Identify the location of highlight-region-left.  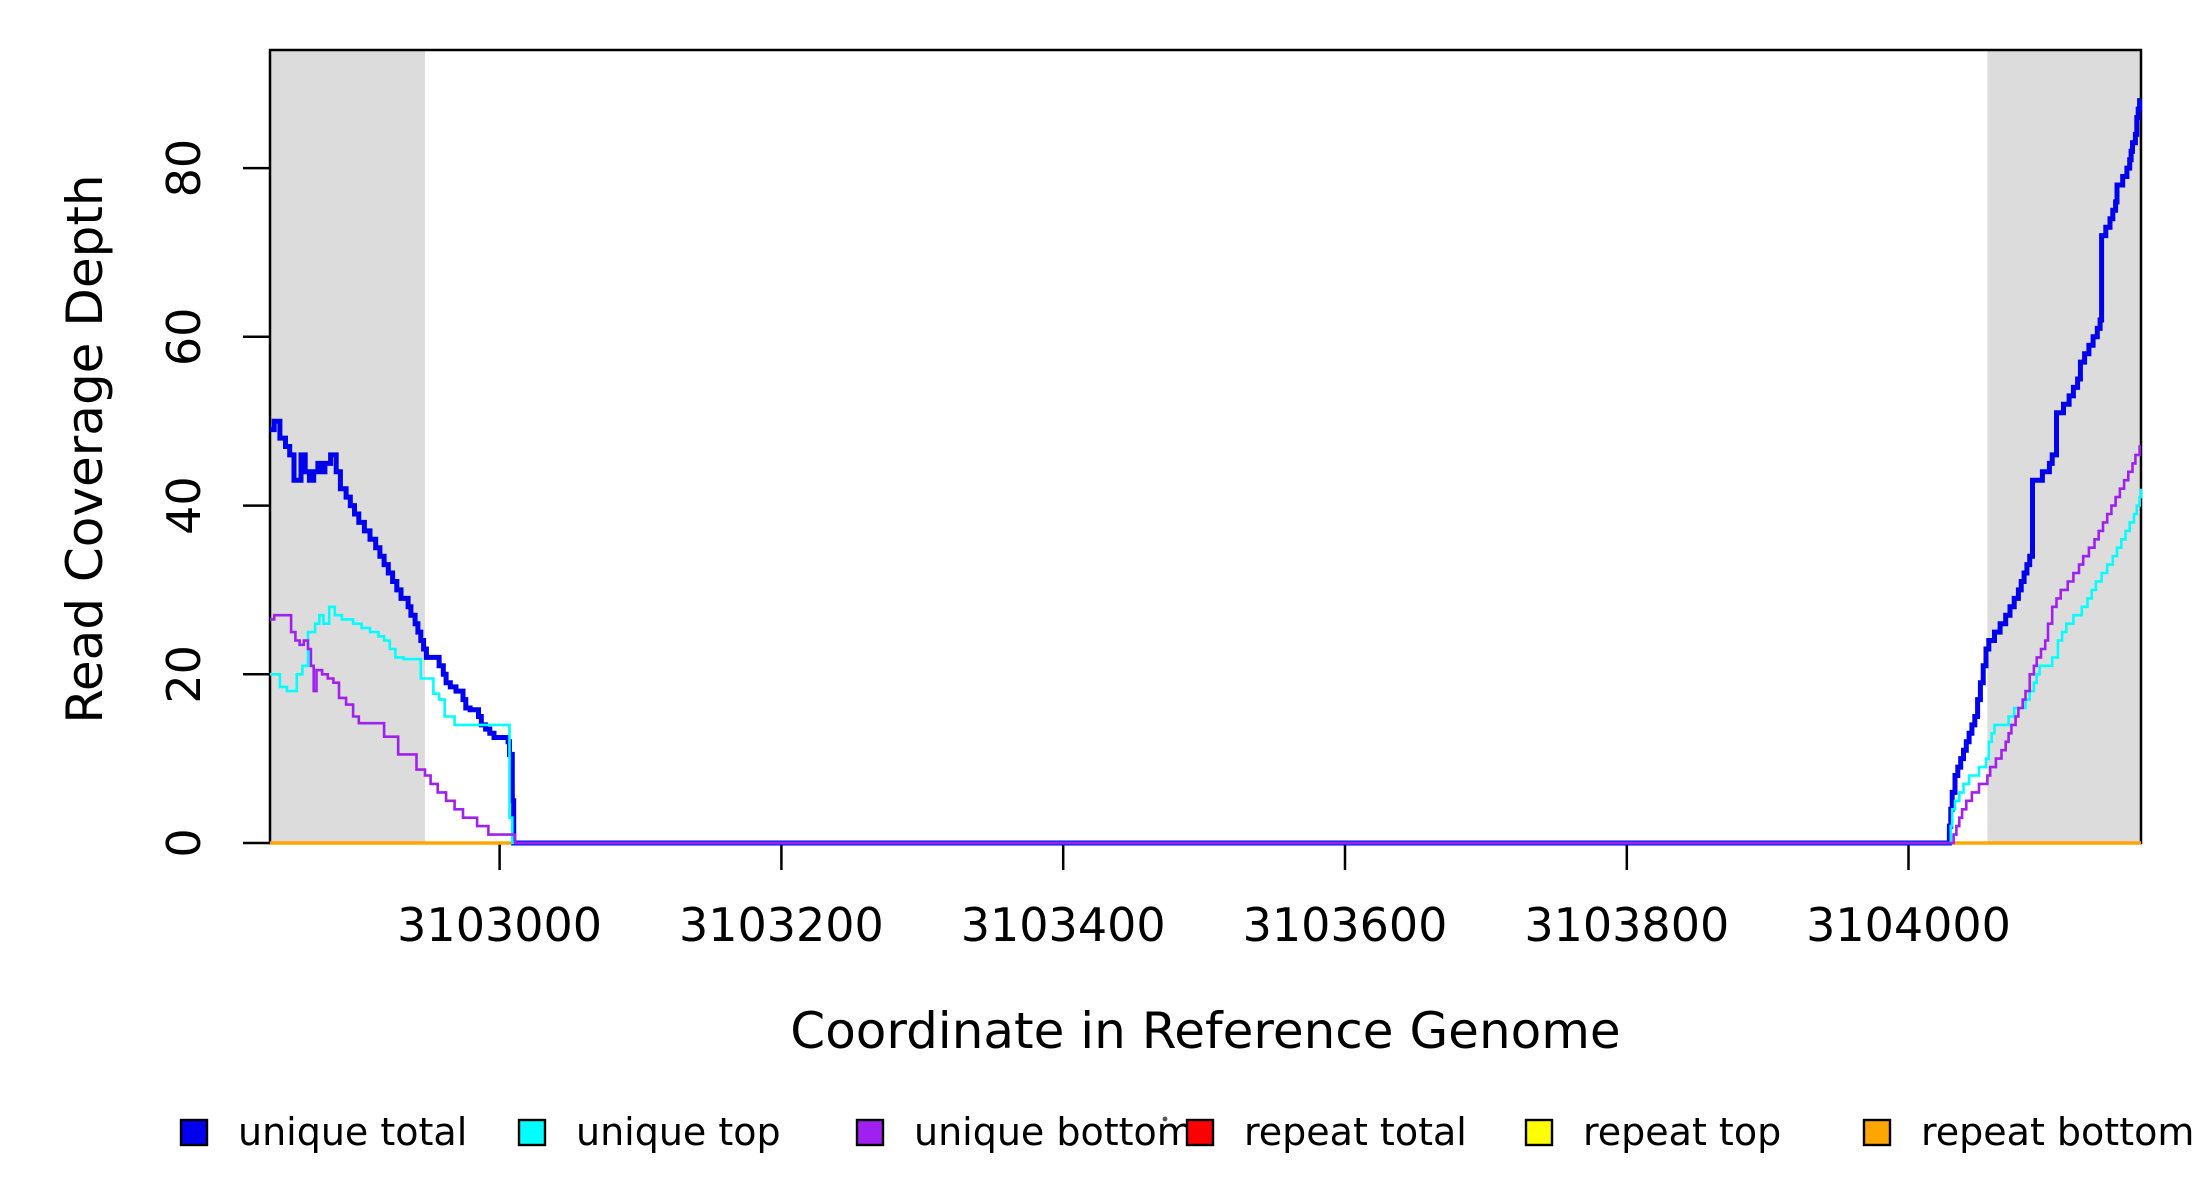
(347, 446).